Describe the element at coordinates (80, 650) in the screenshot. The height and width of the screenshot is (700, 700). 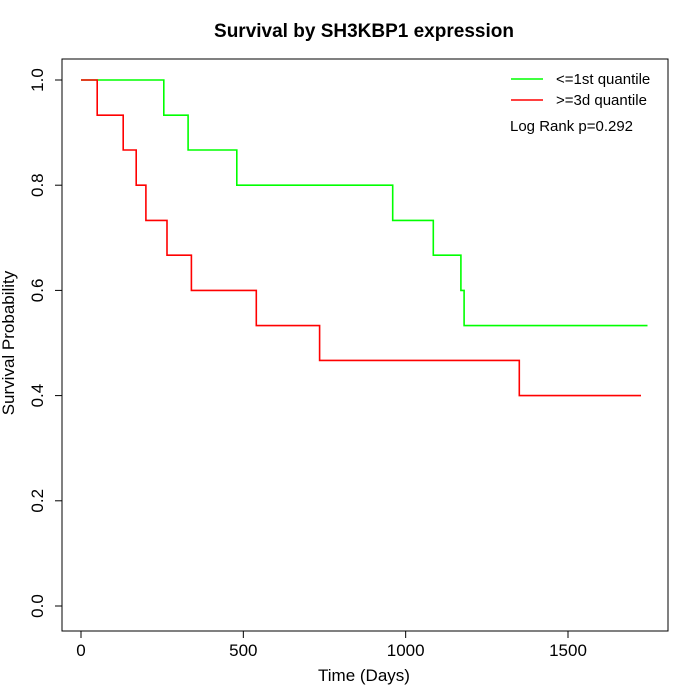
I see `x-tick-label: 0` at that location.